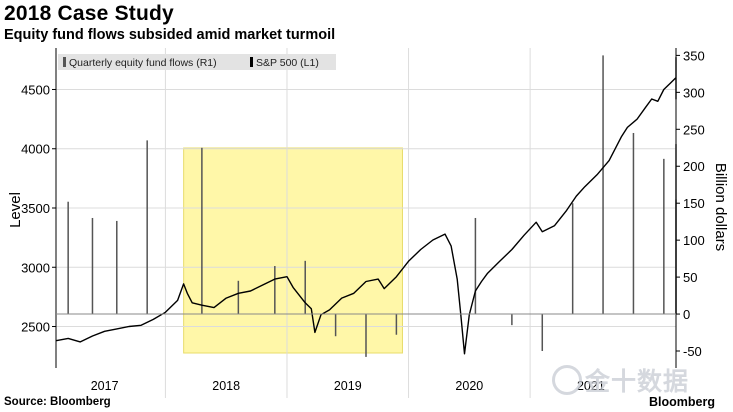 This screenshot has width=733, height=412. I want to click on right-axis-label: Billion dollars, so click(720, 207).